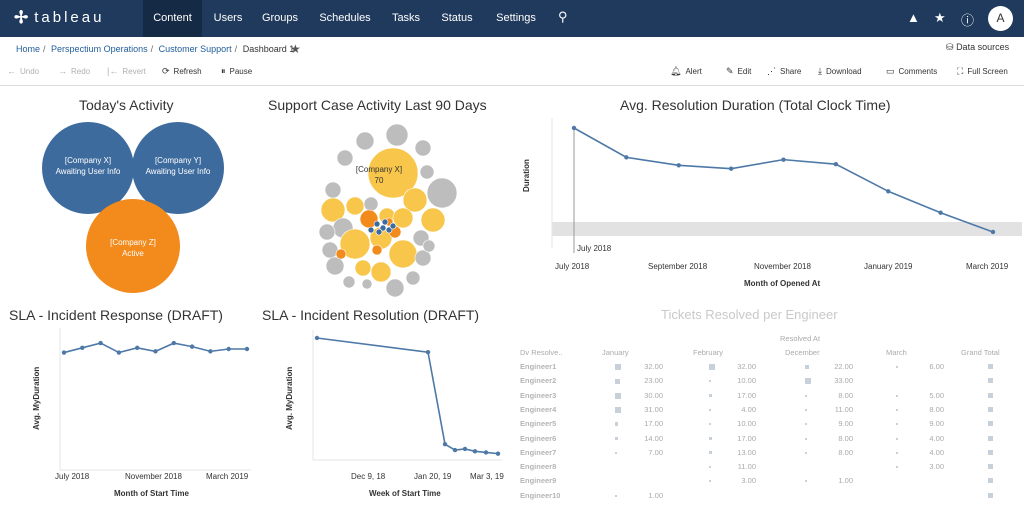  I want to click on user-avatar: A, so click(1000, 18).